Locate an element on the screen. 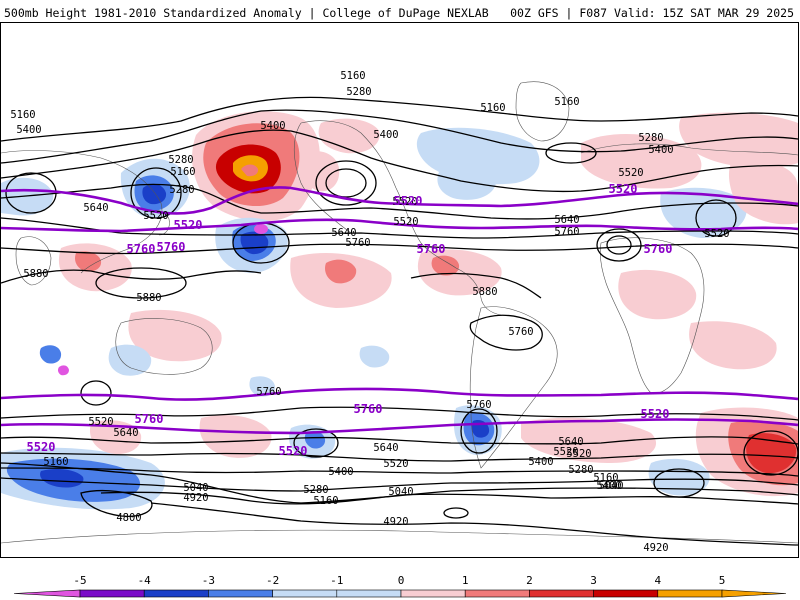  closed-indian-small is located at coordinates (96, 393).